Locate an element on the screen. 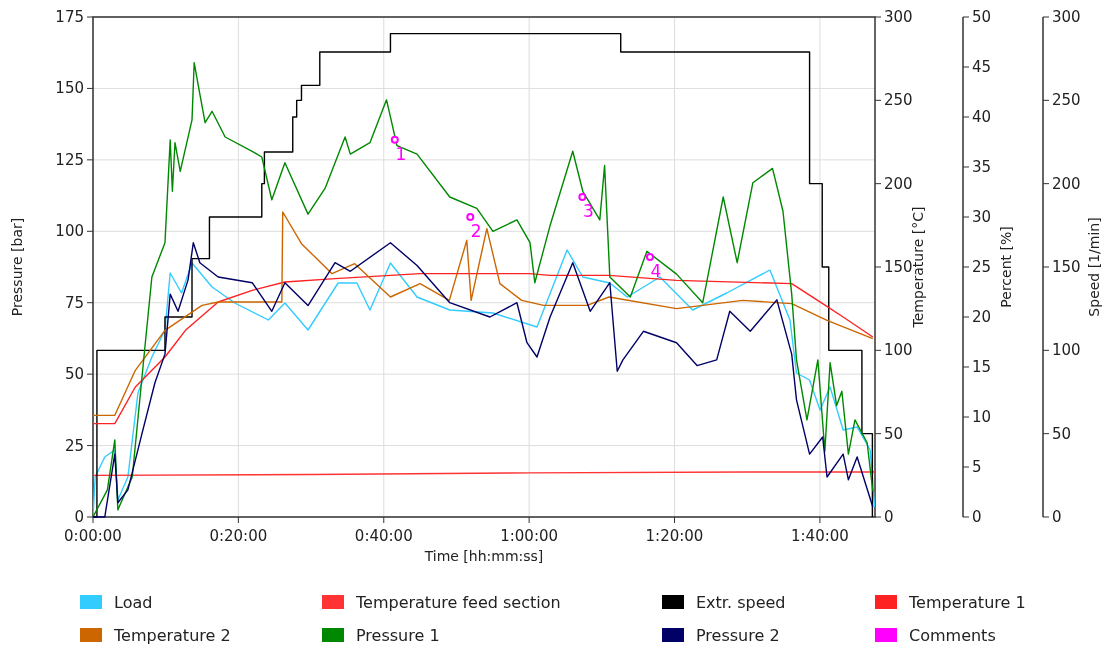  y-tick-label: 25 is located at coordinates (74, 445).